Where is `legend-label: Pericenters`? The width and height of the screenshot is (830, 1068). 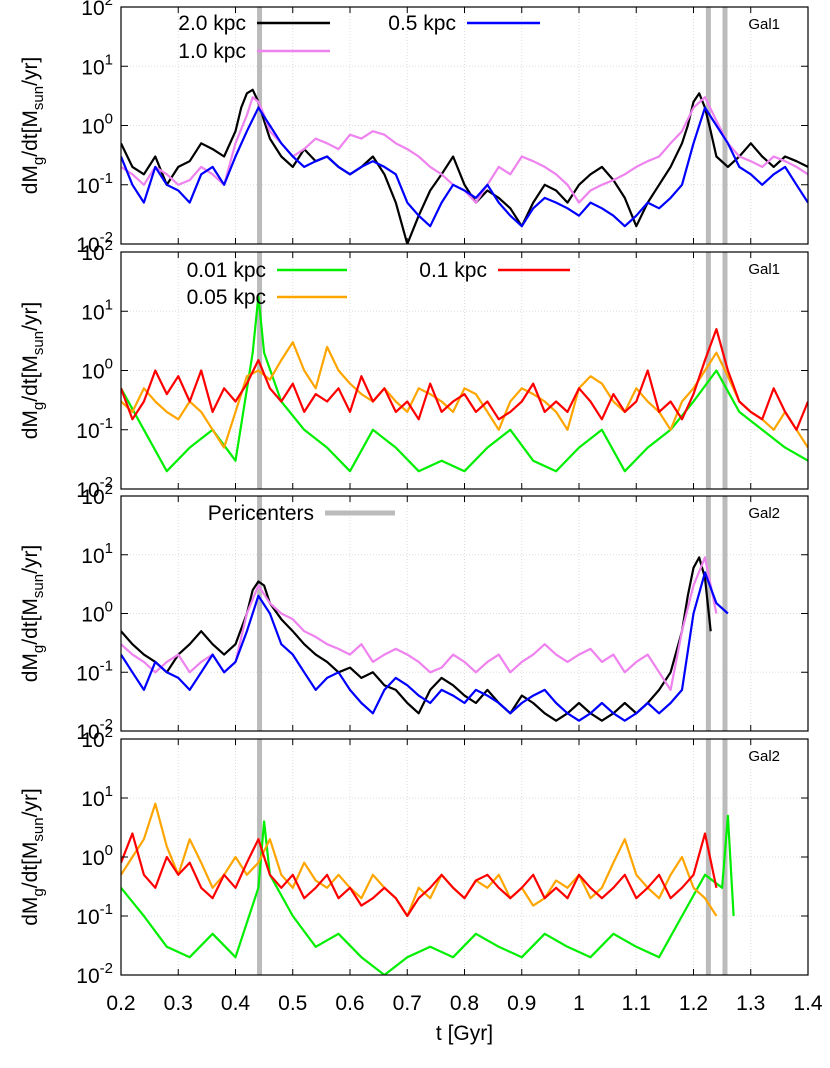 legend-label: Pericenters is located at coordinates (261, 513).